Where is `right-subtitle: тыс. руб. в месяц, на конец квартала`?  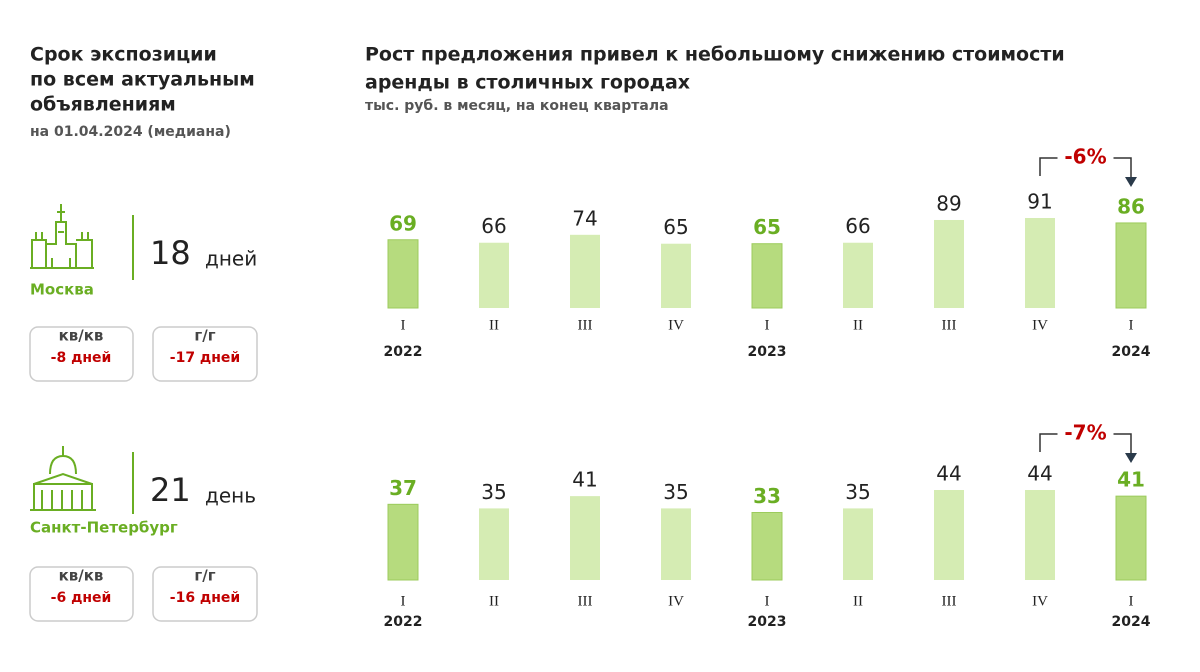
right-subtitle: тыс. руб. в месяц, на конец квартала is located at coordinates (517, 106).